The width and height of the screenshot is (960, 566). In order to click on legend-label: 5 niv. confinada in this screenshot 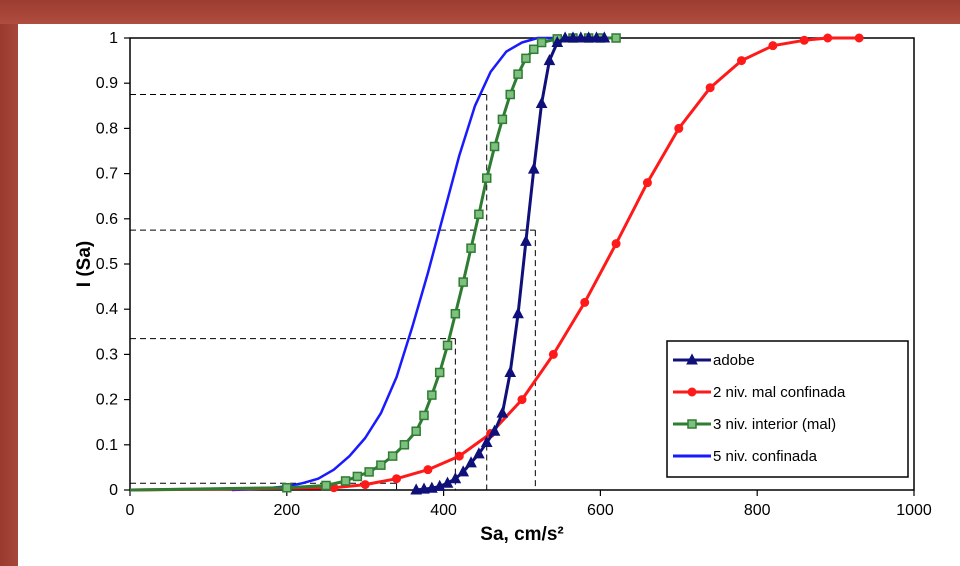, I will do `click(765, 456)`.